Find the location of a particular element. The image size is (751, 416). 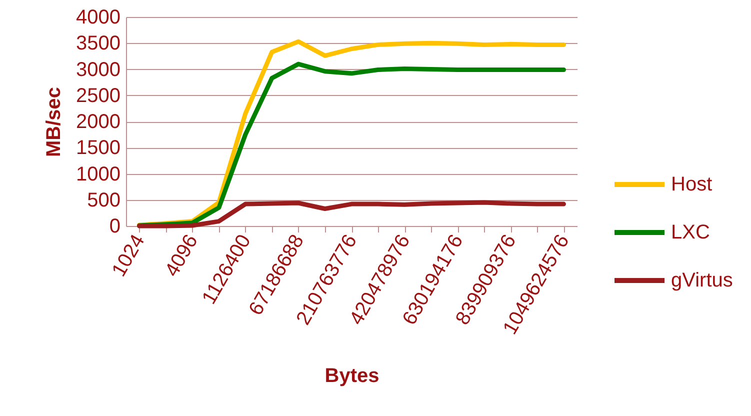

legend-label: LXC is located at coordinates (690, 233).